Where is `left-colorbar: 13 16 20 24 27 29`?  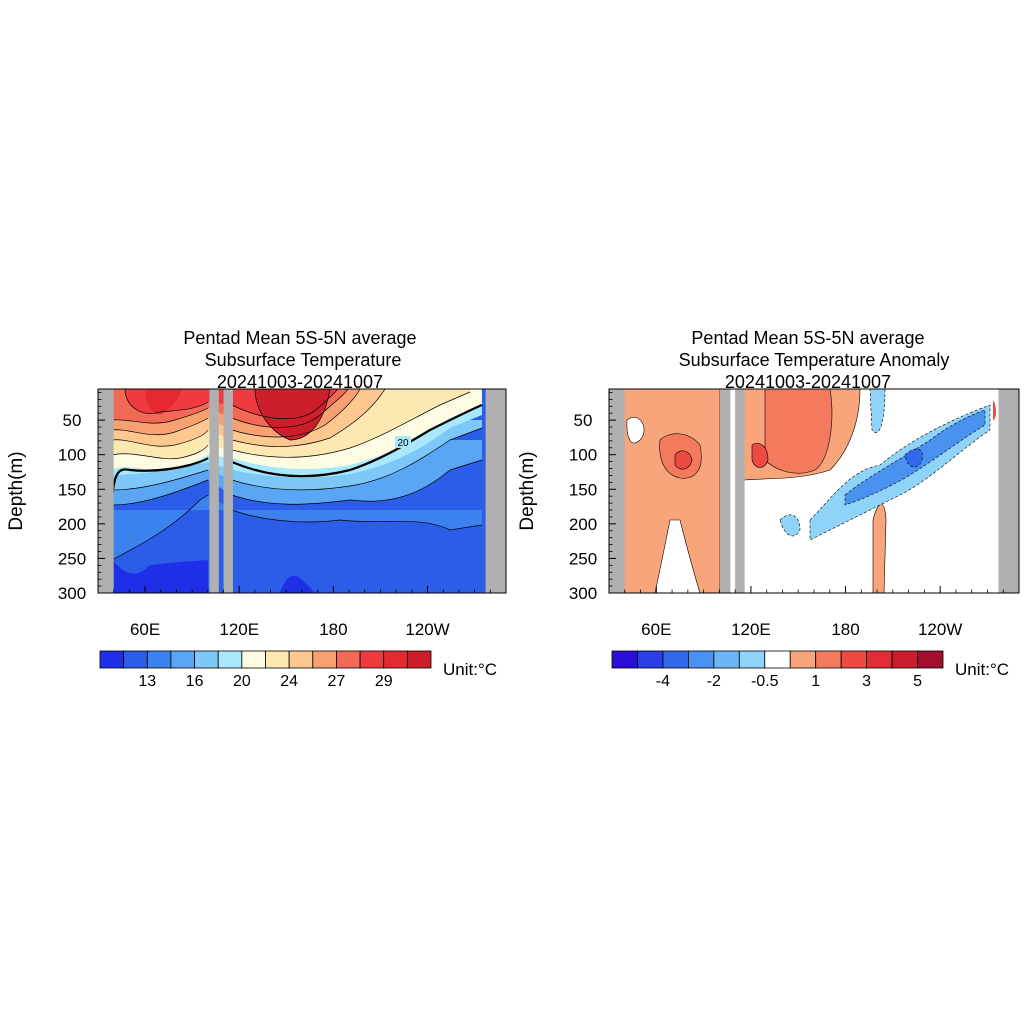 left-colorbar: 13 16 20 24 27 29 is located at coordinates (265, 670).